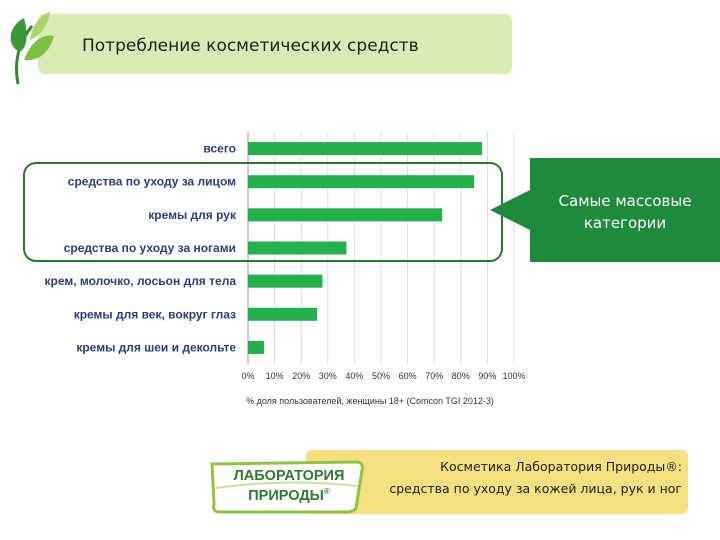 The height and width of the screenshot is (540, 720). What do you see at coordinates (141, 281) in the screenshot?
I see `category-label: крем, молочко, лосьон для тела` at bounding box center [141, 281].